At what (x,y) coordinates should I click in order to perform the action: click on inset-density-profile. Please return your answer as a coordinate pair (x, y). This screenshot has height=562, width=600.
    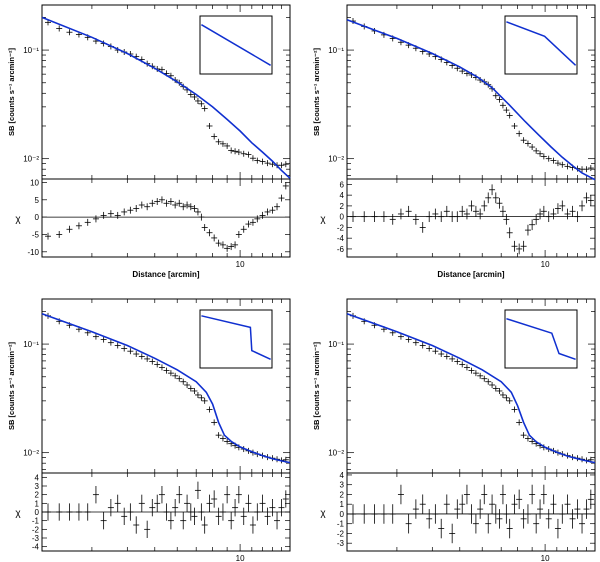
    Looking at the image, I should click on (541, 339).